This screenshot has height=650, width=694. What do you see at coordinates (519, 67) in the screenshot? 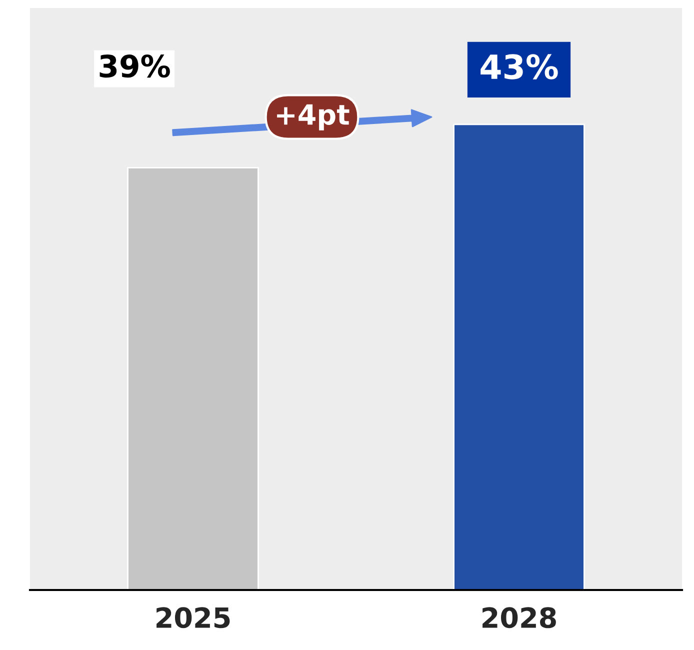
I see `data-label: 43%` at bounding box center [519, 67].